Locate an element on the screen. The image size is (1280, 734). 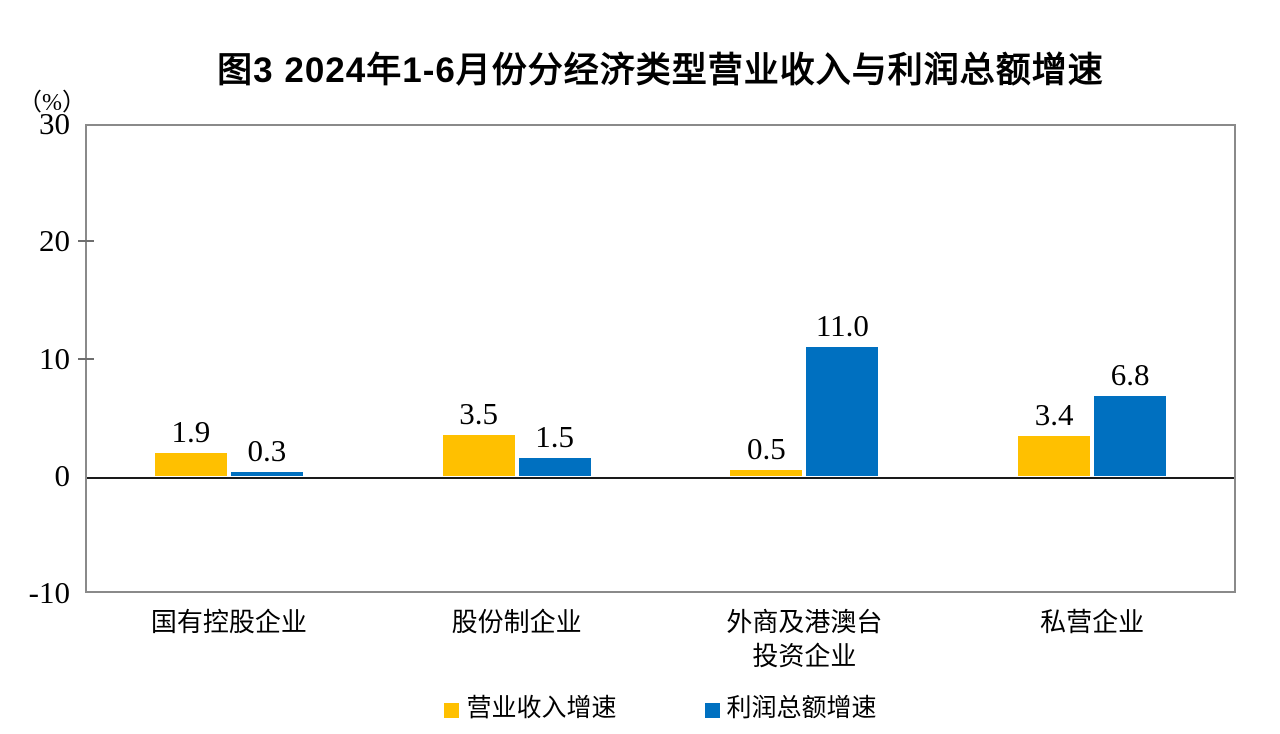
y-axis-tick-label: 0 is located at coordinates (62, 475).